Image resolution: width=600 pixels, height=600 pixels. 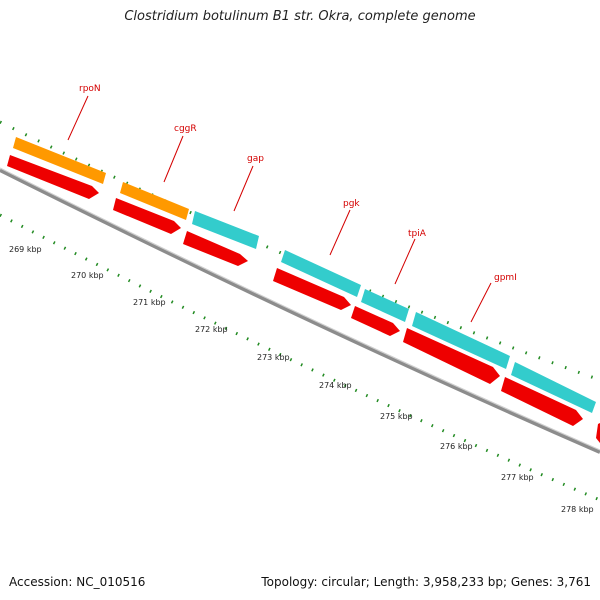 What do you see at coordinates (577, 509) in the screenshot?
I see `tick-label-278: 278 kbp` at bounding box center [577, 509].